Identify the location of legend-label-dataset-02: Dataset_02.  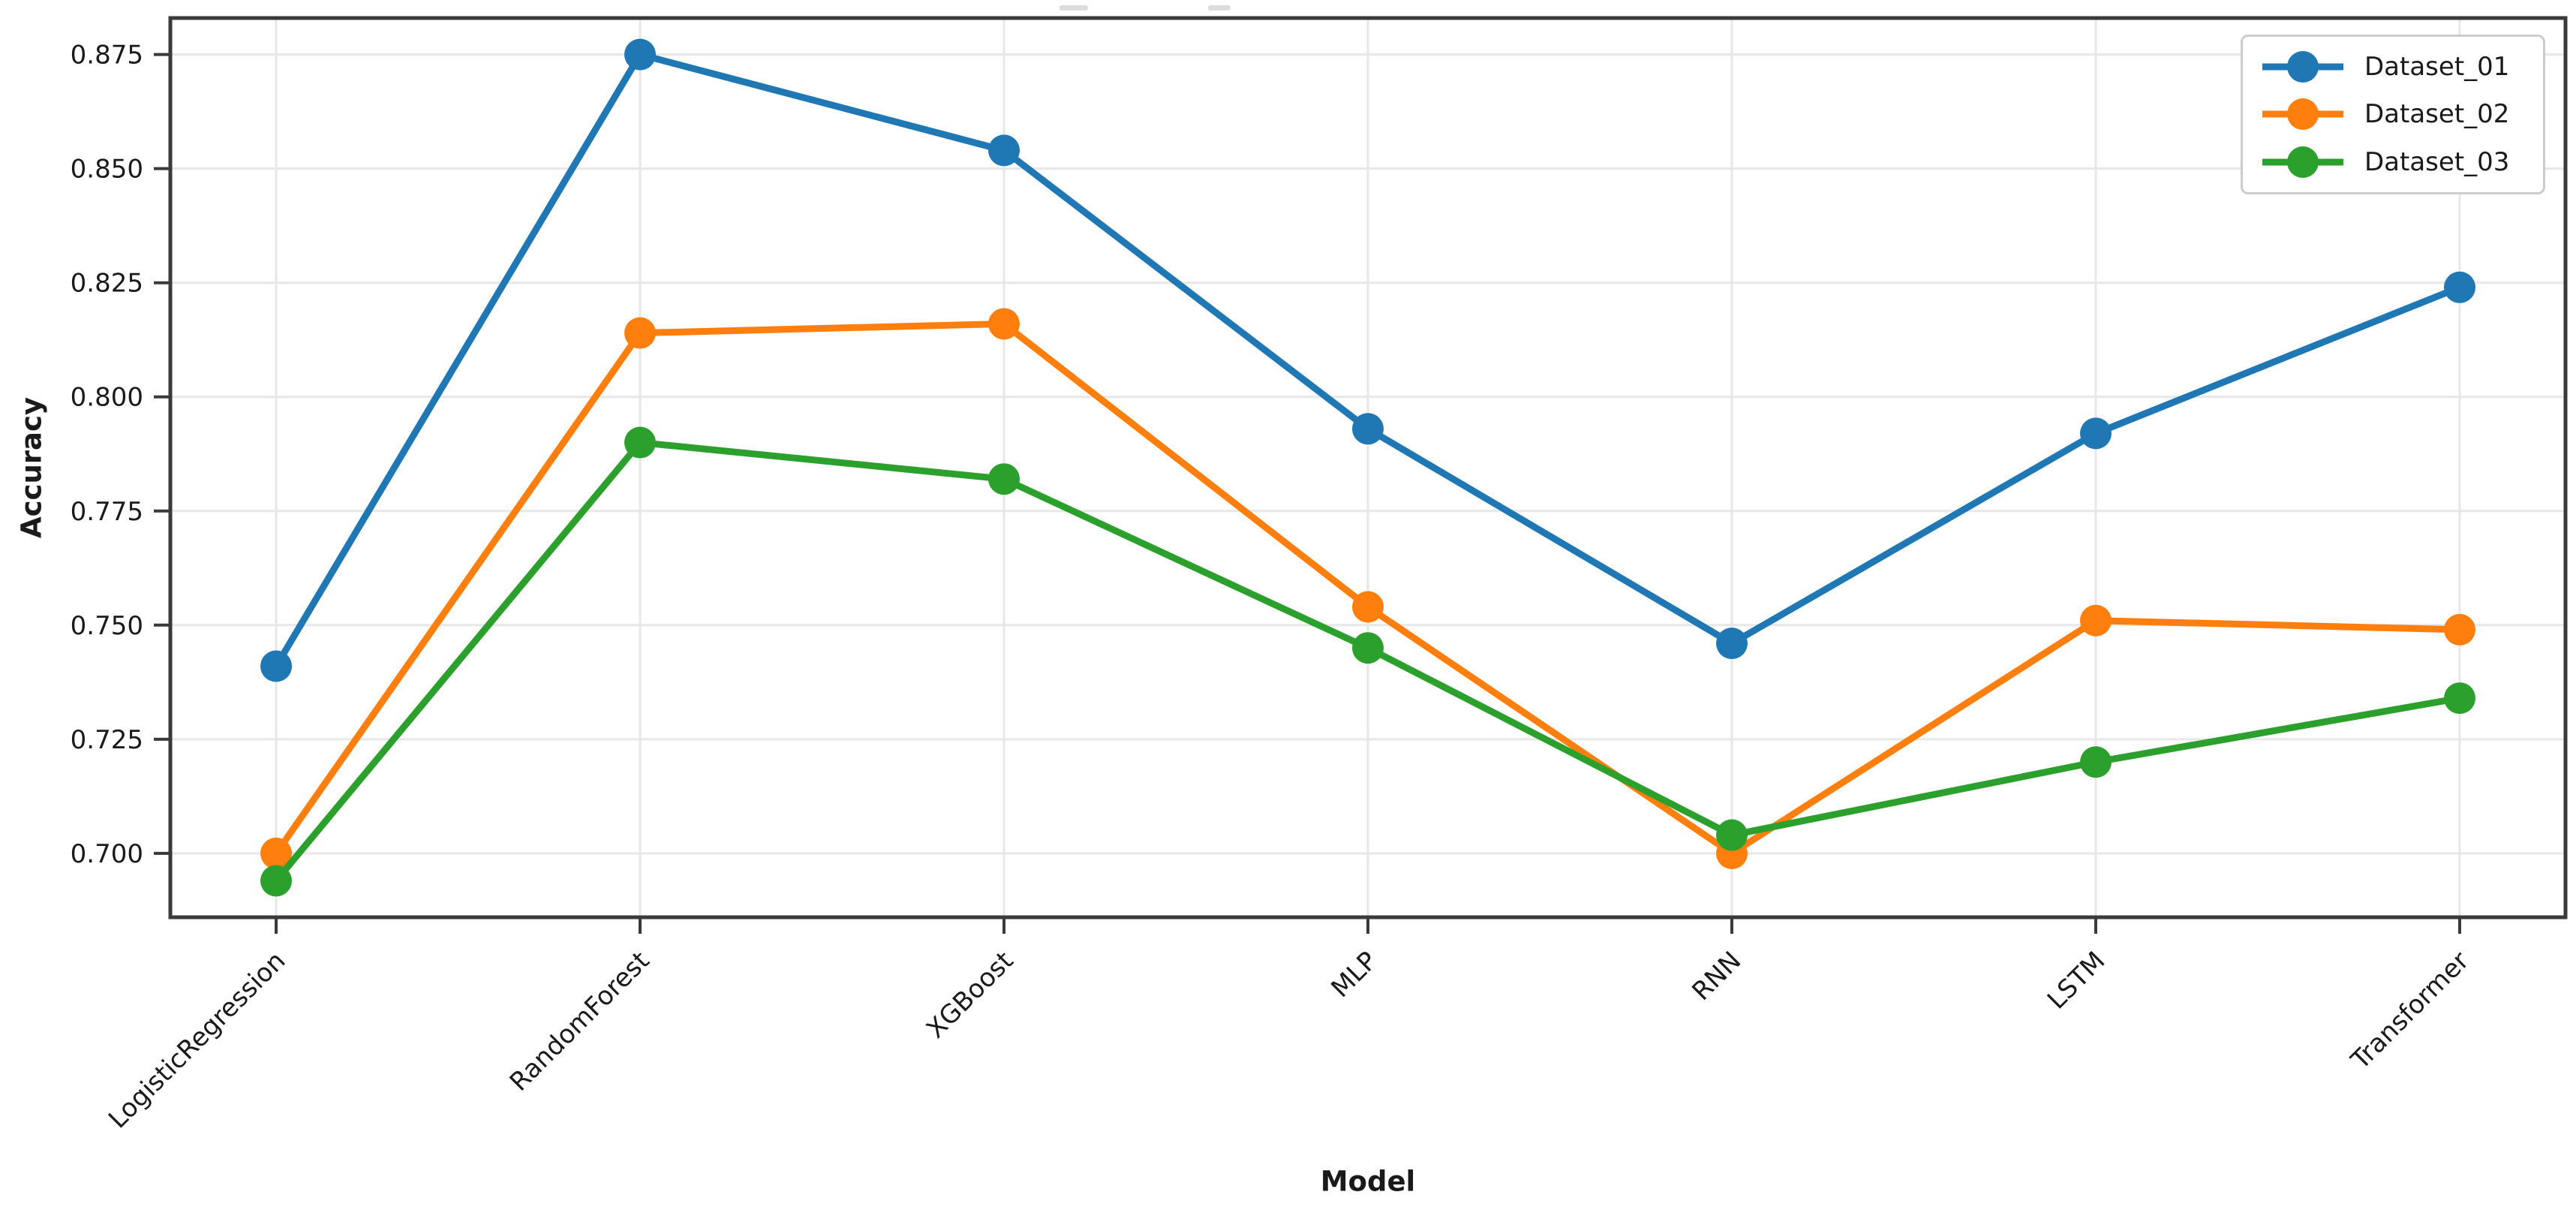
(2437, 114).